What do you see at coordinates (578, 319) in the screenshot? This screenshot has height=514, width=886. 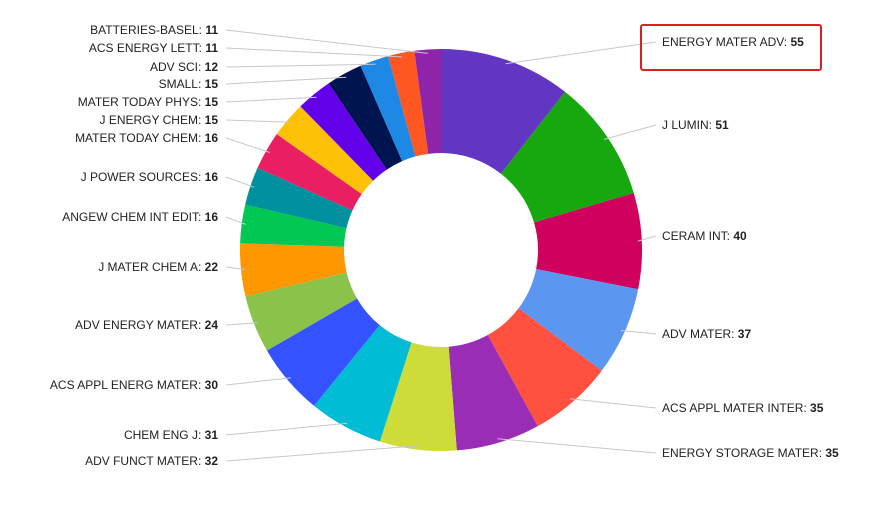 I see `slice-adv-mater` at bounding box center [578, 319].